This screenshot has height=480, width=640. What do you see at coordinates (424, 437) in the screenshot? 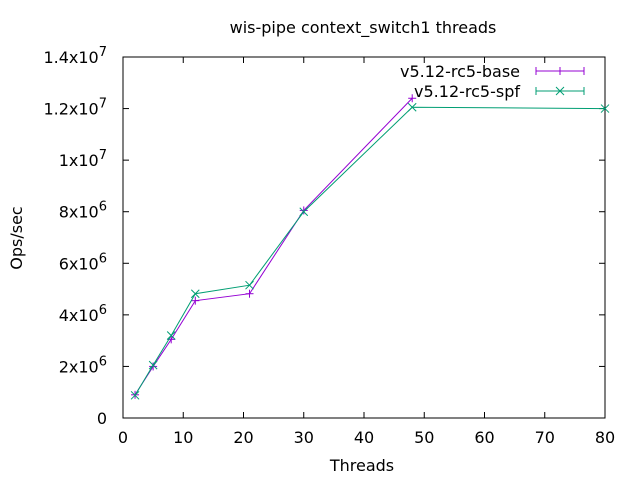
I see `x-tick-label: 50` at bounding box center [424, 437].